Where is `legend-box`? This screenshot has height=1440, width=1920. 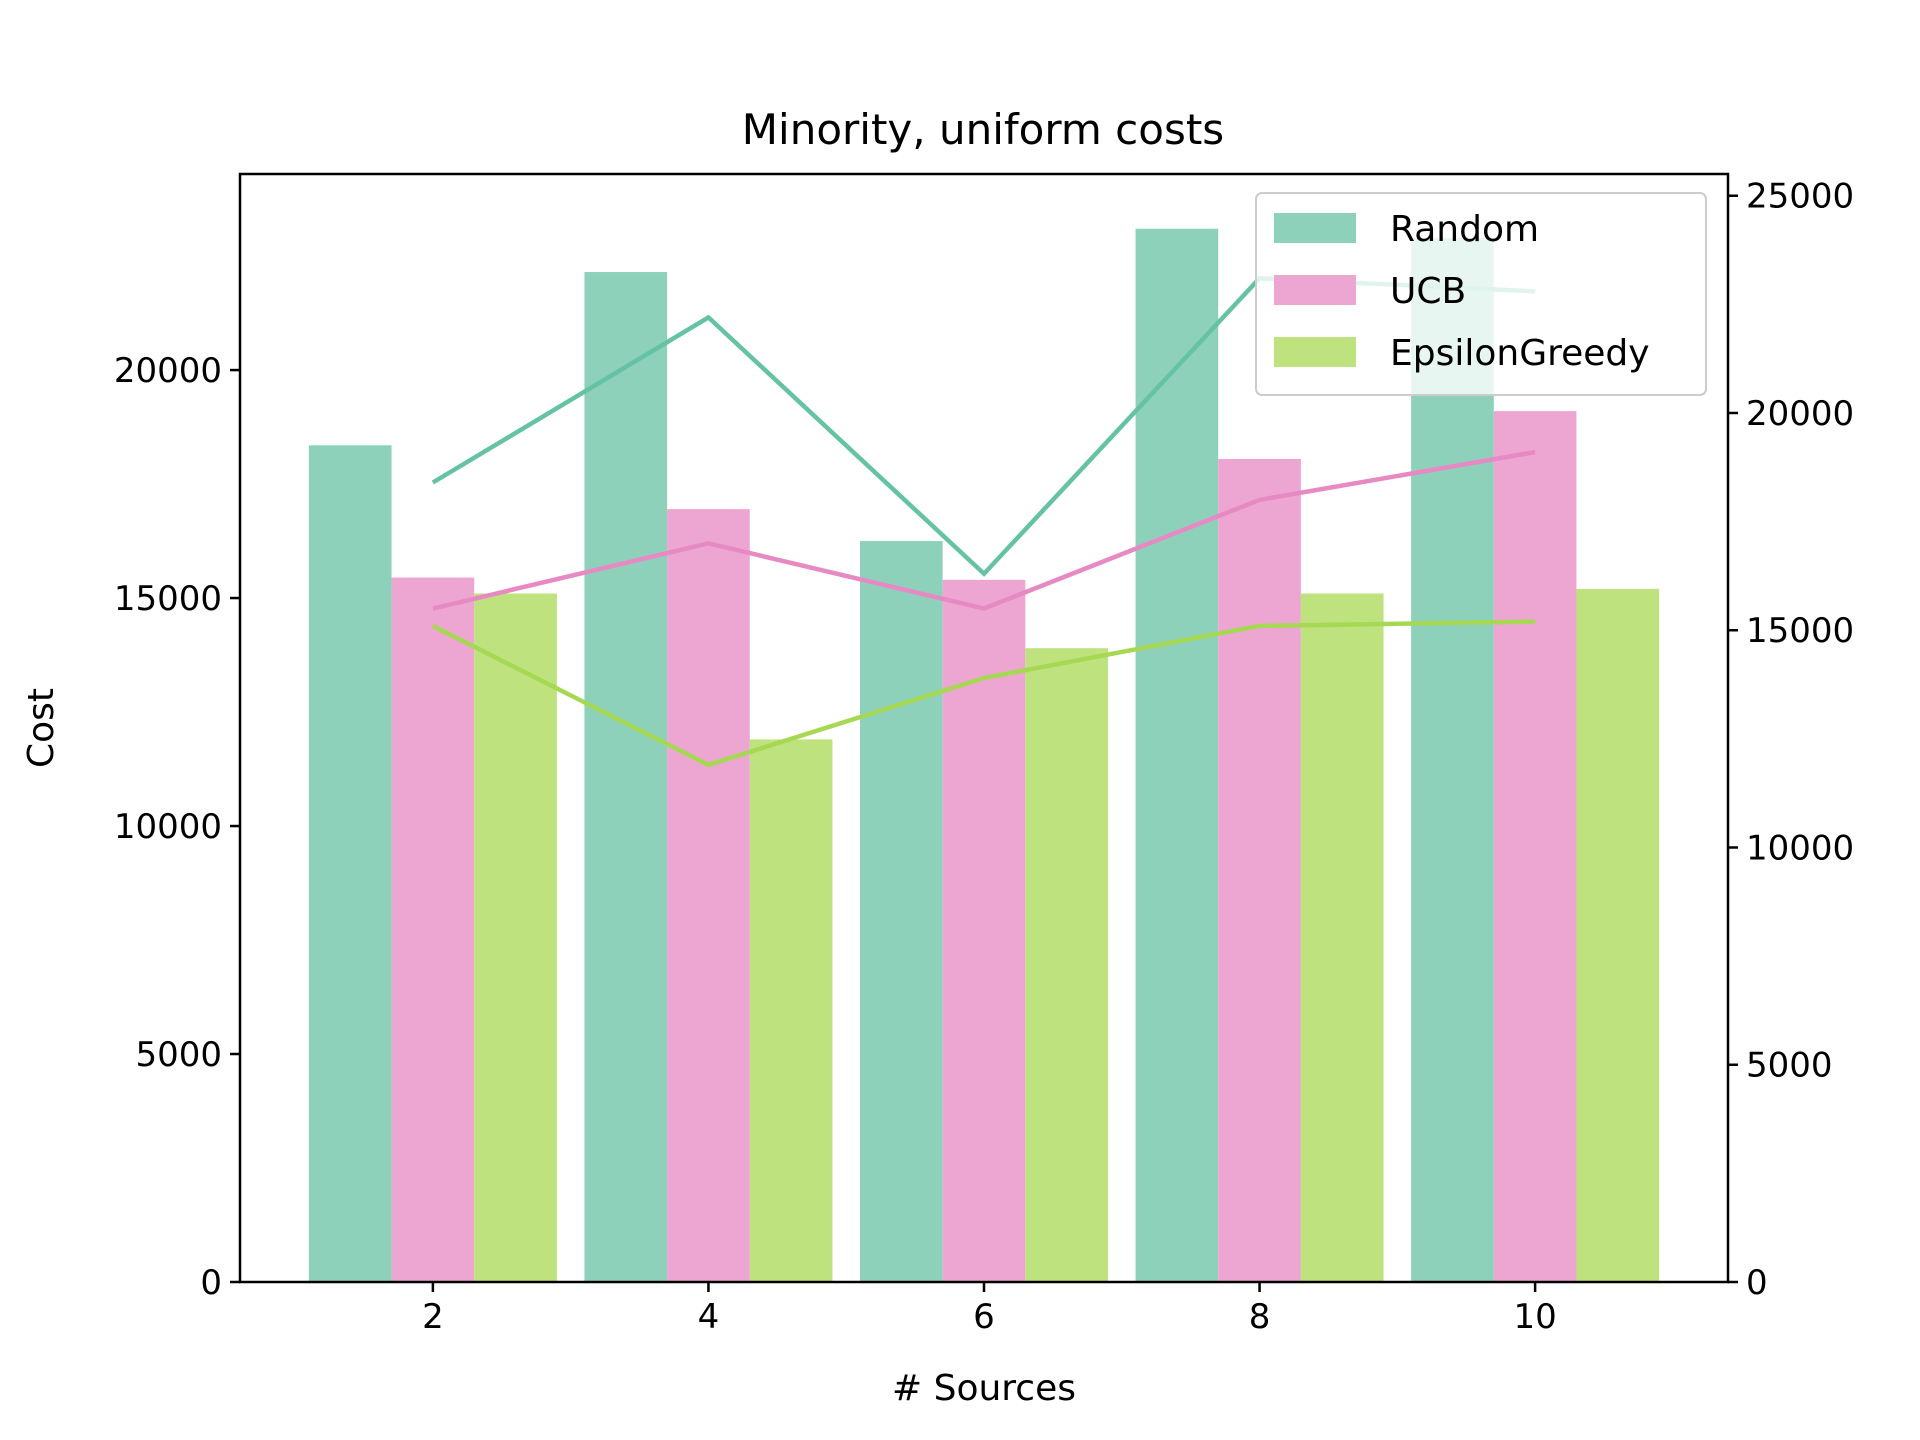 legend-box is located at coordinates (1481, 294).